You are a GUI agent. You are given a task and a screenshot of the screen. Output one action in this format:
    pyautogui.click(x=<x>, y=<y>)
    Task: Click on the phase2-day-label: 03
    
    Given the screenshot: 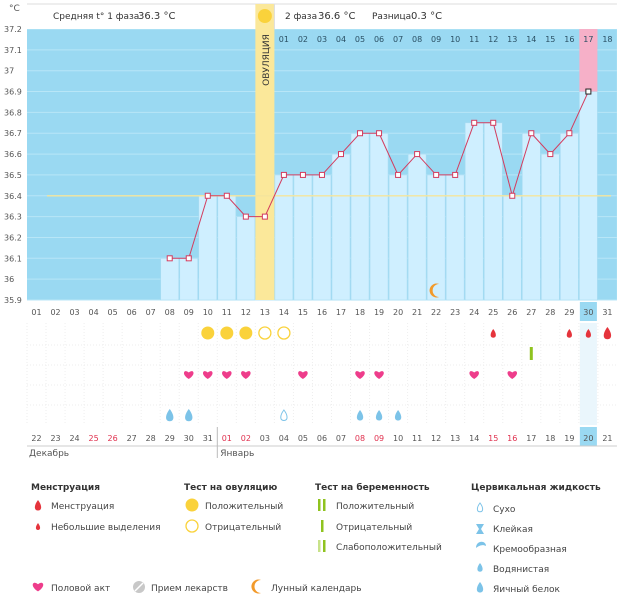 What is the action you would take?
    pyautogui.click(x=322, y=39)
    